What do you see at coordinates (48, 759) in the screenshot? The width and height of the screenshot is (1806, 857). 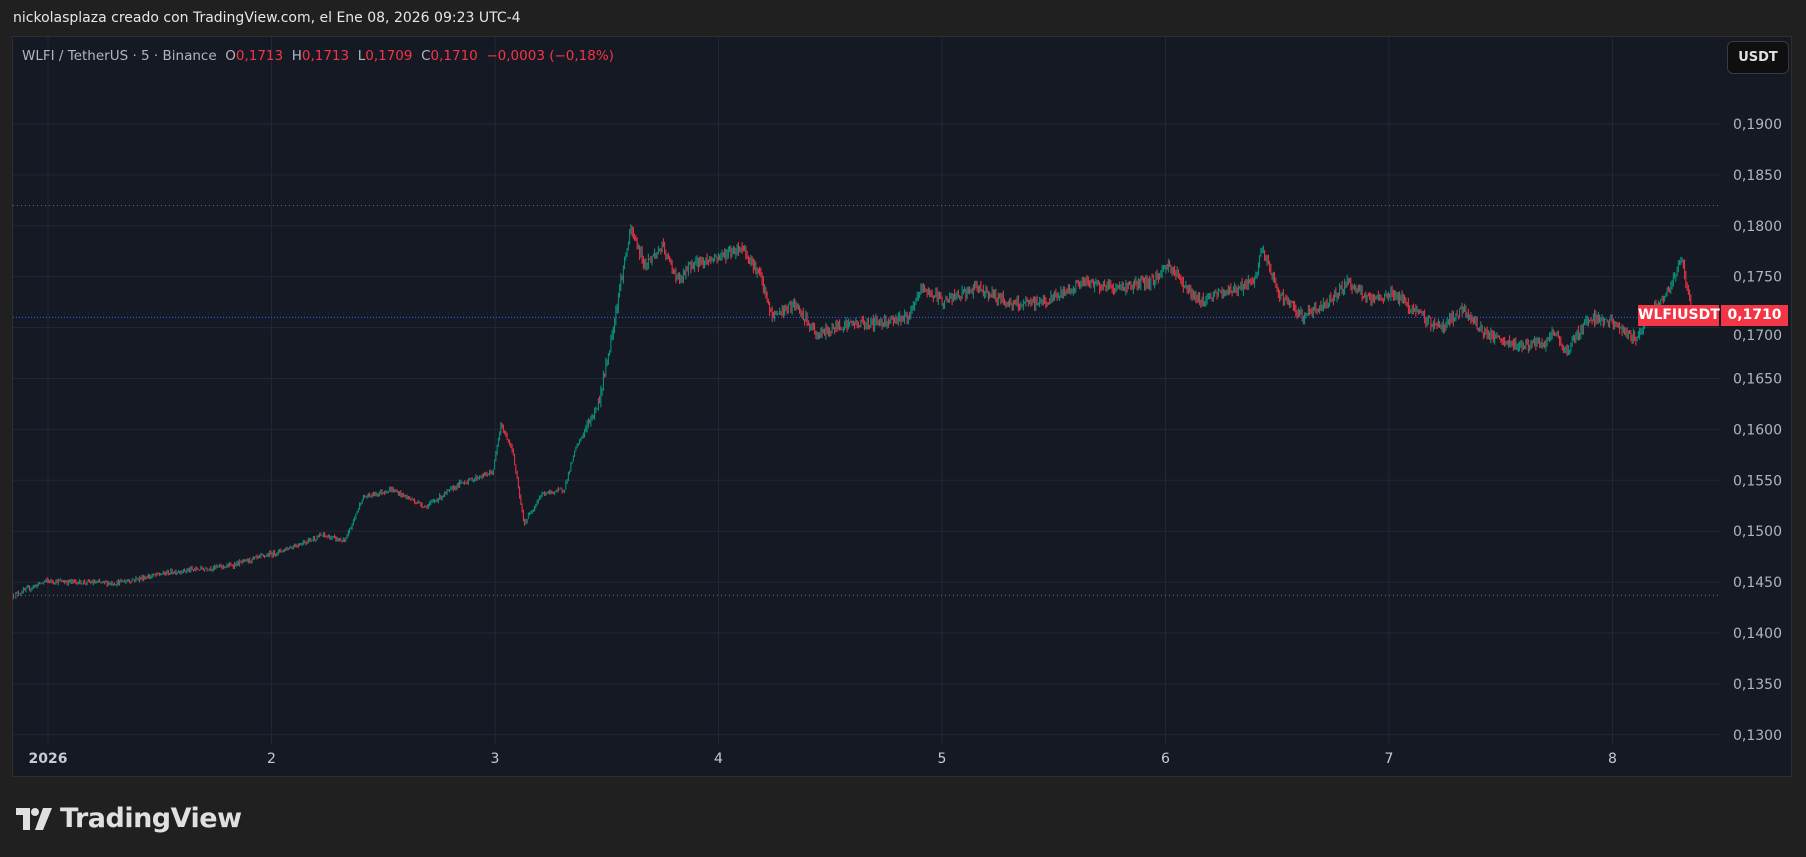 I see `x-tick-label: 2026` at bounding box center [48, 759].